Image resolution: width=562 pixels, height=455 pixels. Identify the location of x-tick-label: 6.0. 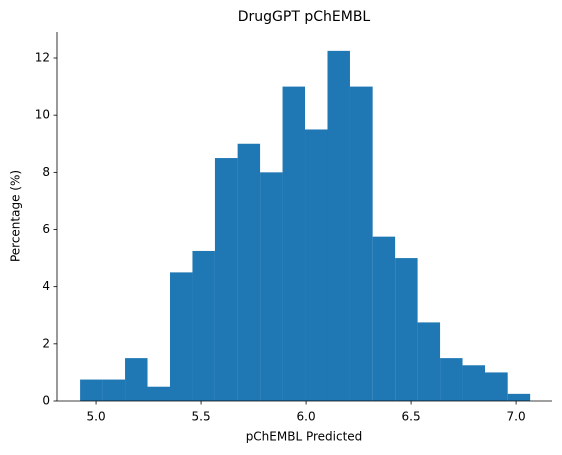
(306, 417).